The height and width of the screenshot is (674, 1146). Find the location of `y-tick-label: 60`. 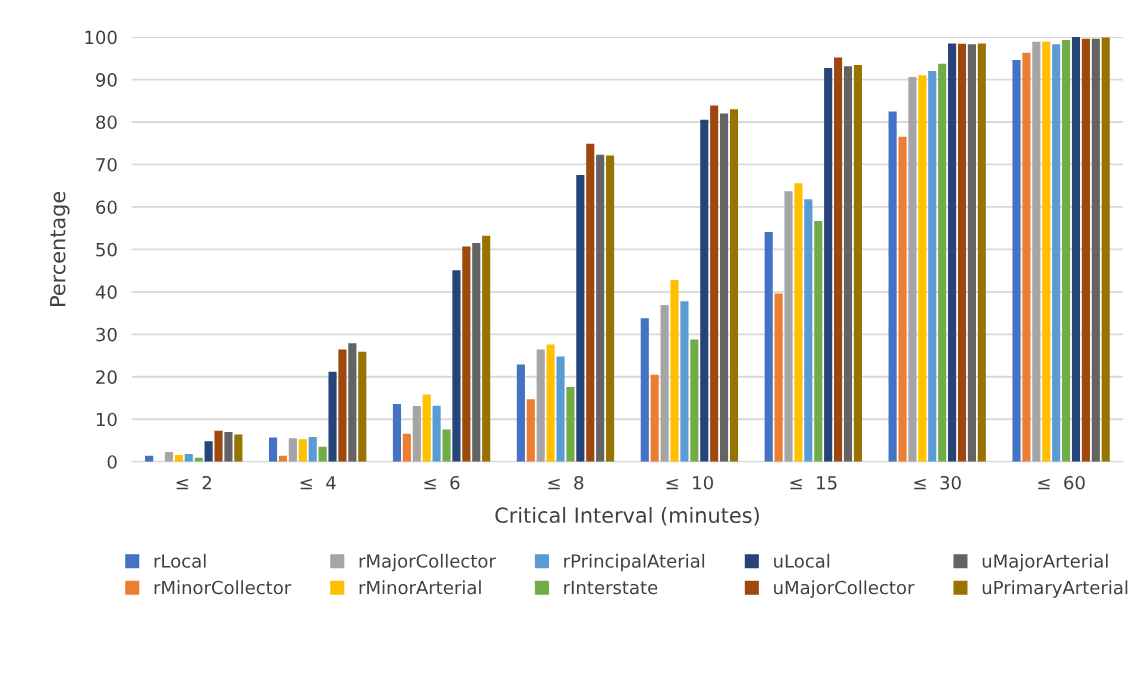

y-tick-label: 60 is located at coordinates (106, 207).